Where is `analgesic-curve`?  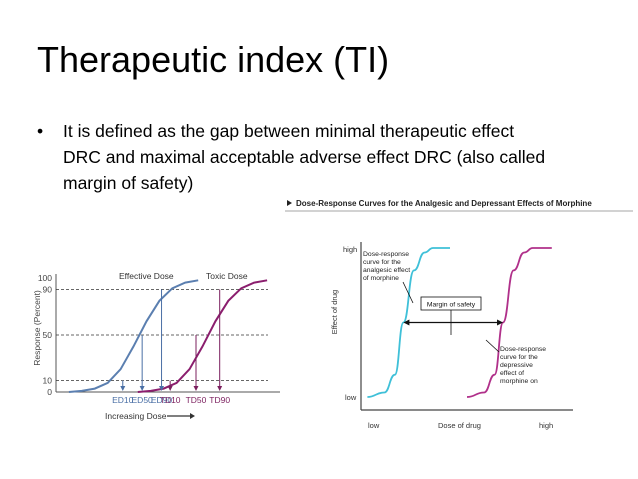
analgesic-curve is located at coordinates (408, 322).